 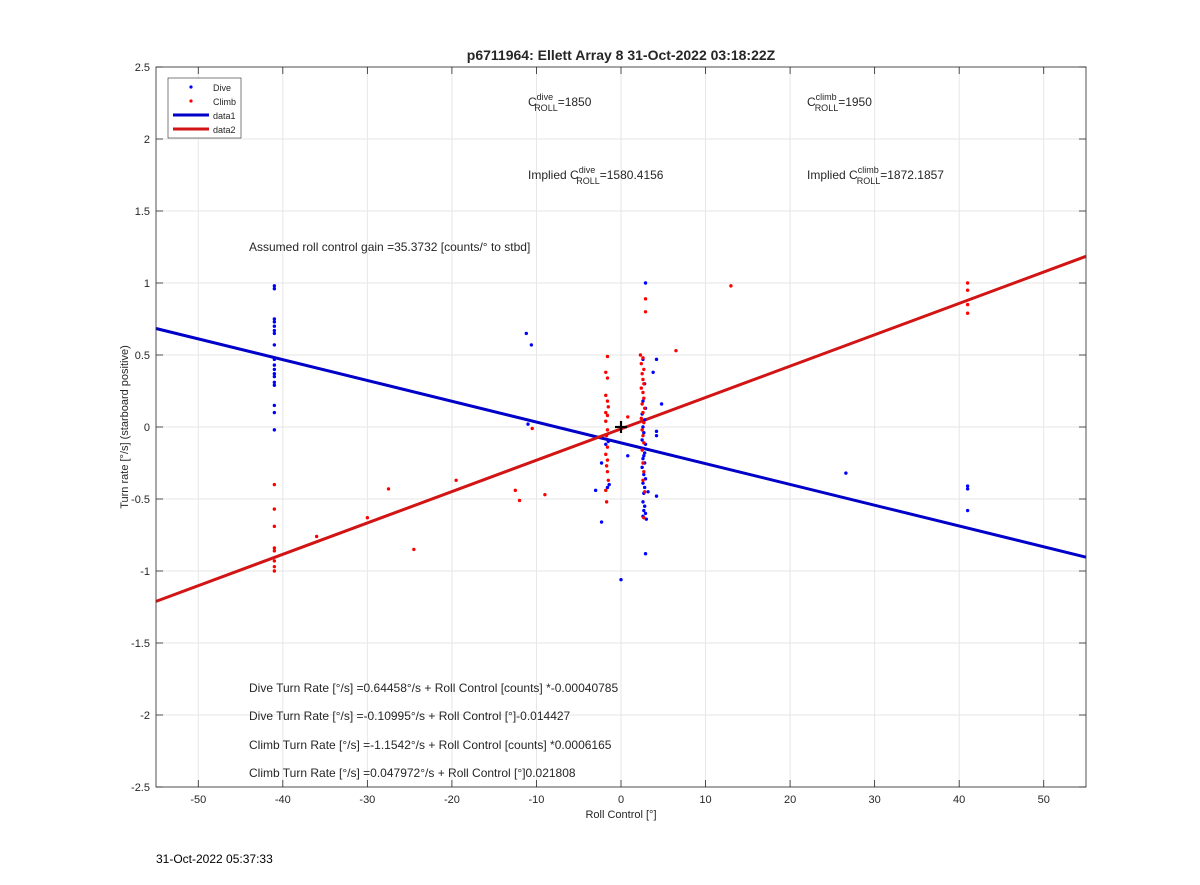 What do you see at coordinates (142, 212) in the screenshot?
I see `y-tick-label: 1.5` at bounding box center [142, 212].